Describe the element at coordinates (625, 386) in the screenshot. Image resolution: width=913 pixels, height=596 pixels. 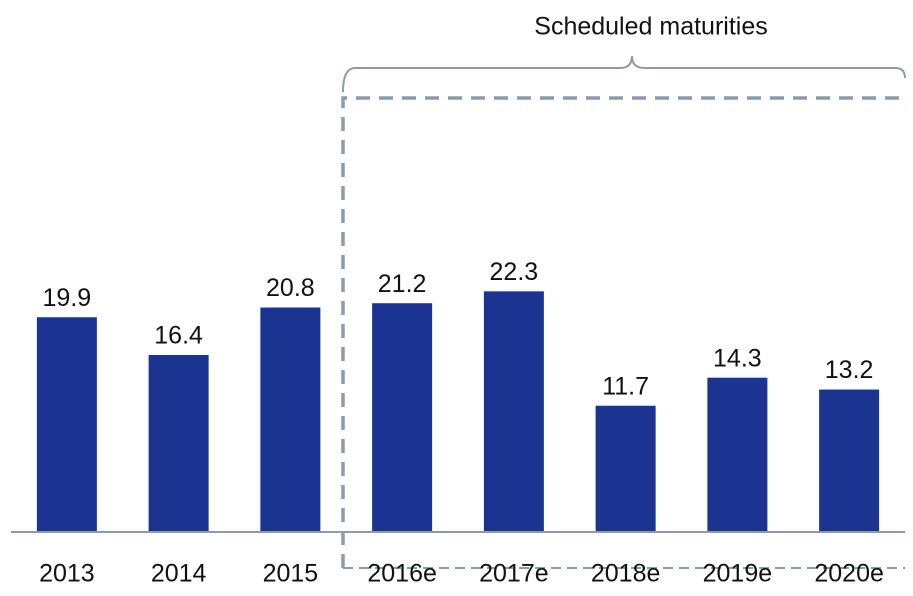
I see `value-label: 11.7` at that location.